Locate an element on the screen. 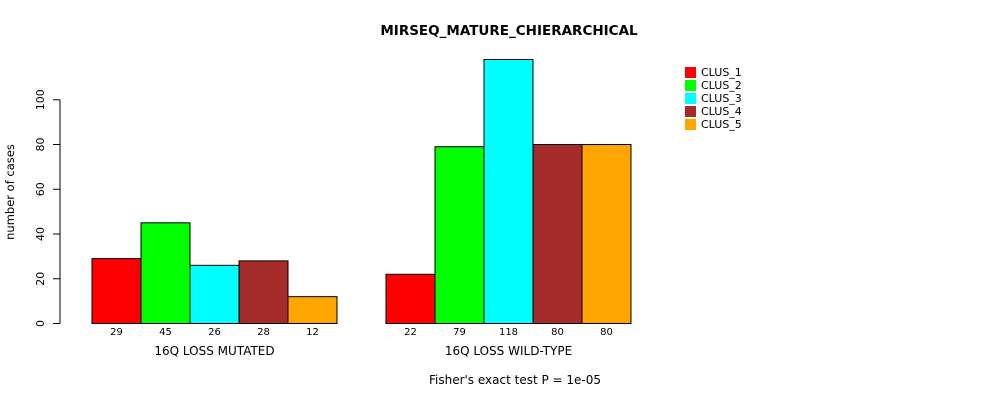 The height and width of the screenshot is (400, 990). legend-label: CLUS_3 is located at coordinates (721, 98).